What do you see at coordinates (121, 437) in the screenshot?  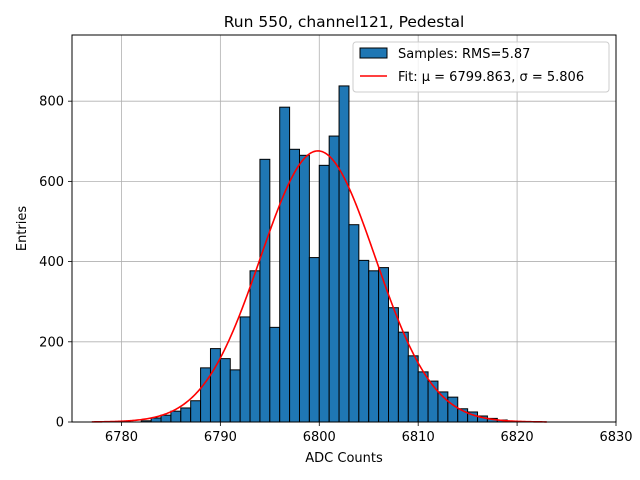 I see `x-tick-label-0: 6780` at bounding box center [121, 437].